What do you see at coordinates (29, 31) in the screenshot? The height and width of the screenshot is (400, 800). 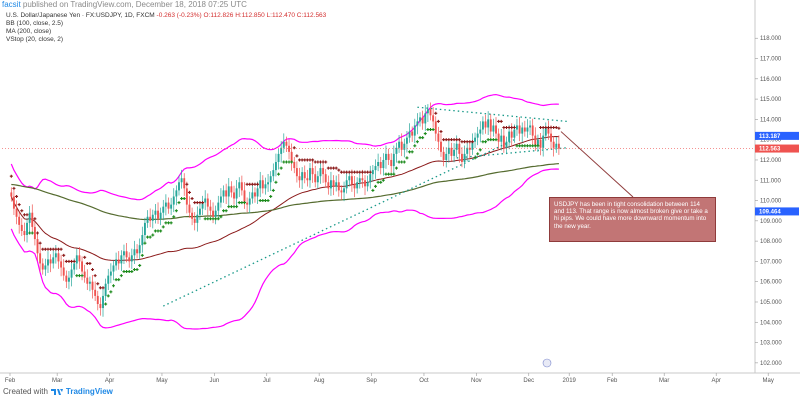 I see `indicator-ma: MA (200, close)` at bounding box center [29, 31].